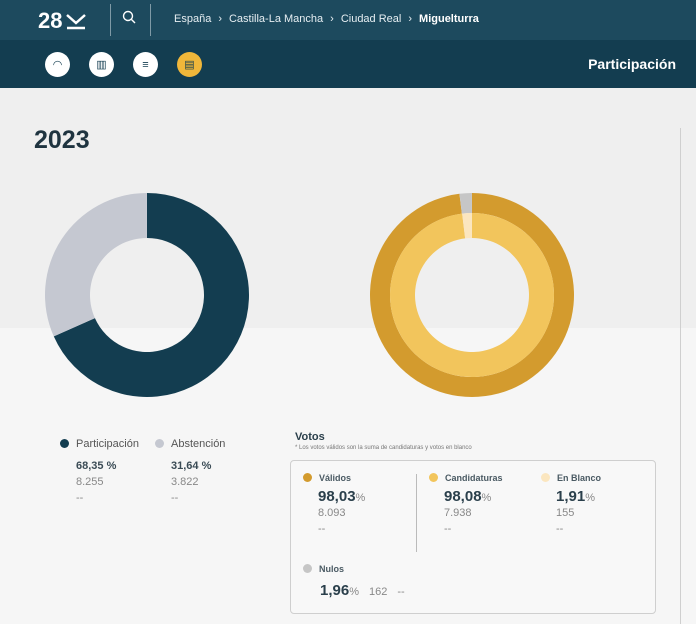  I want to click on pct-value: 98,08, so click(463, 496).